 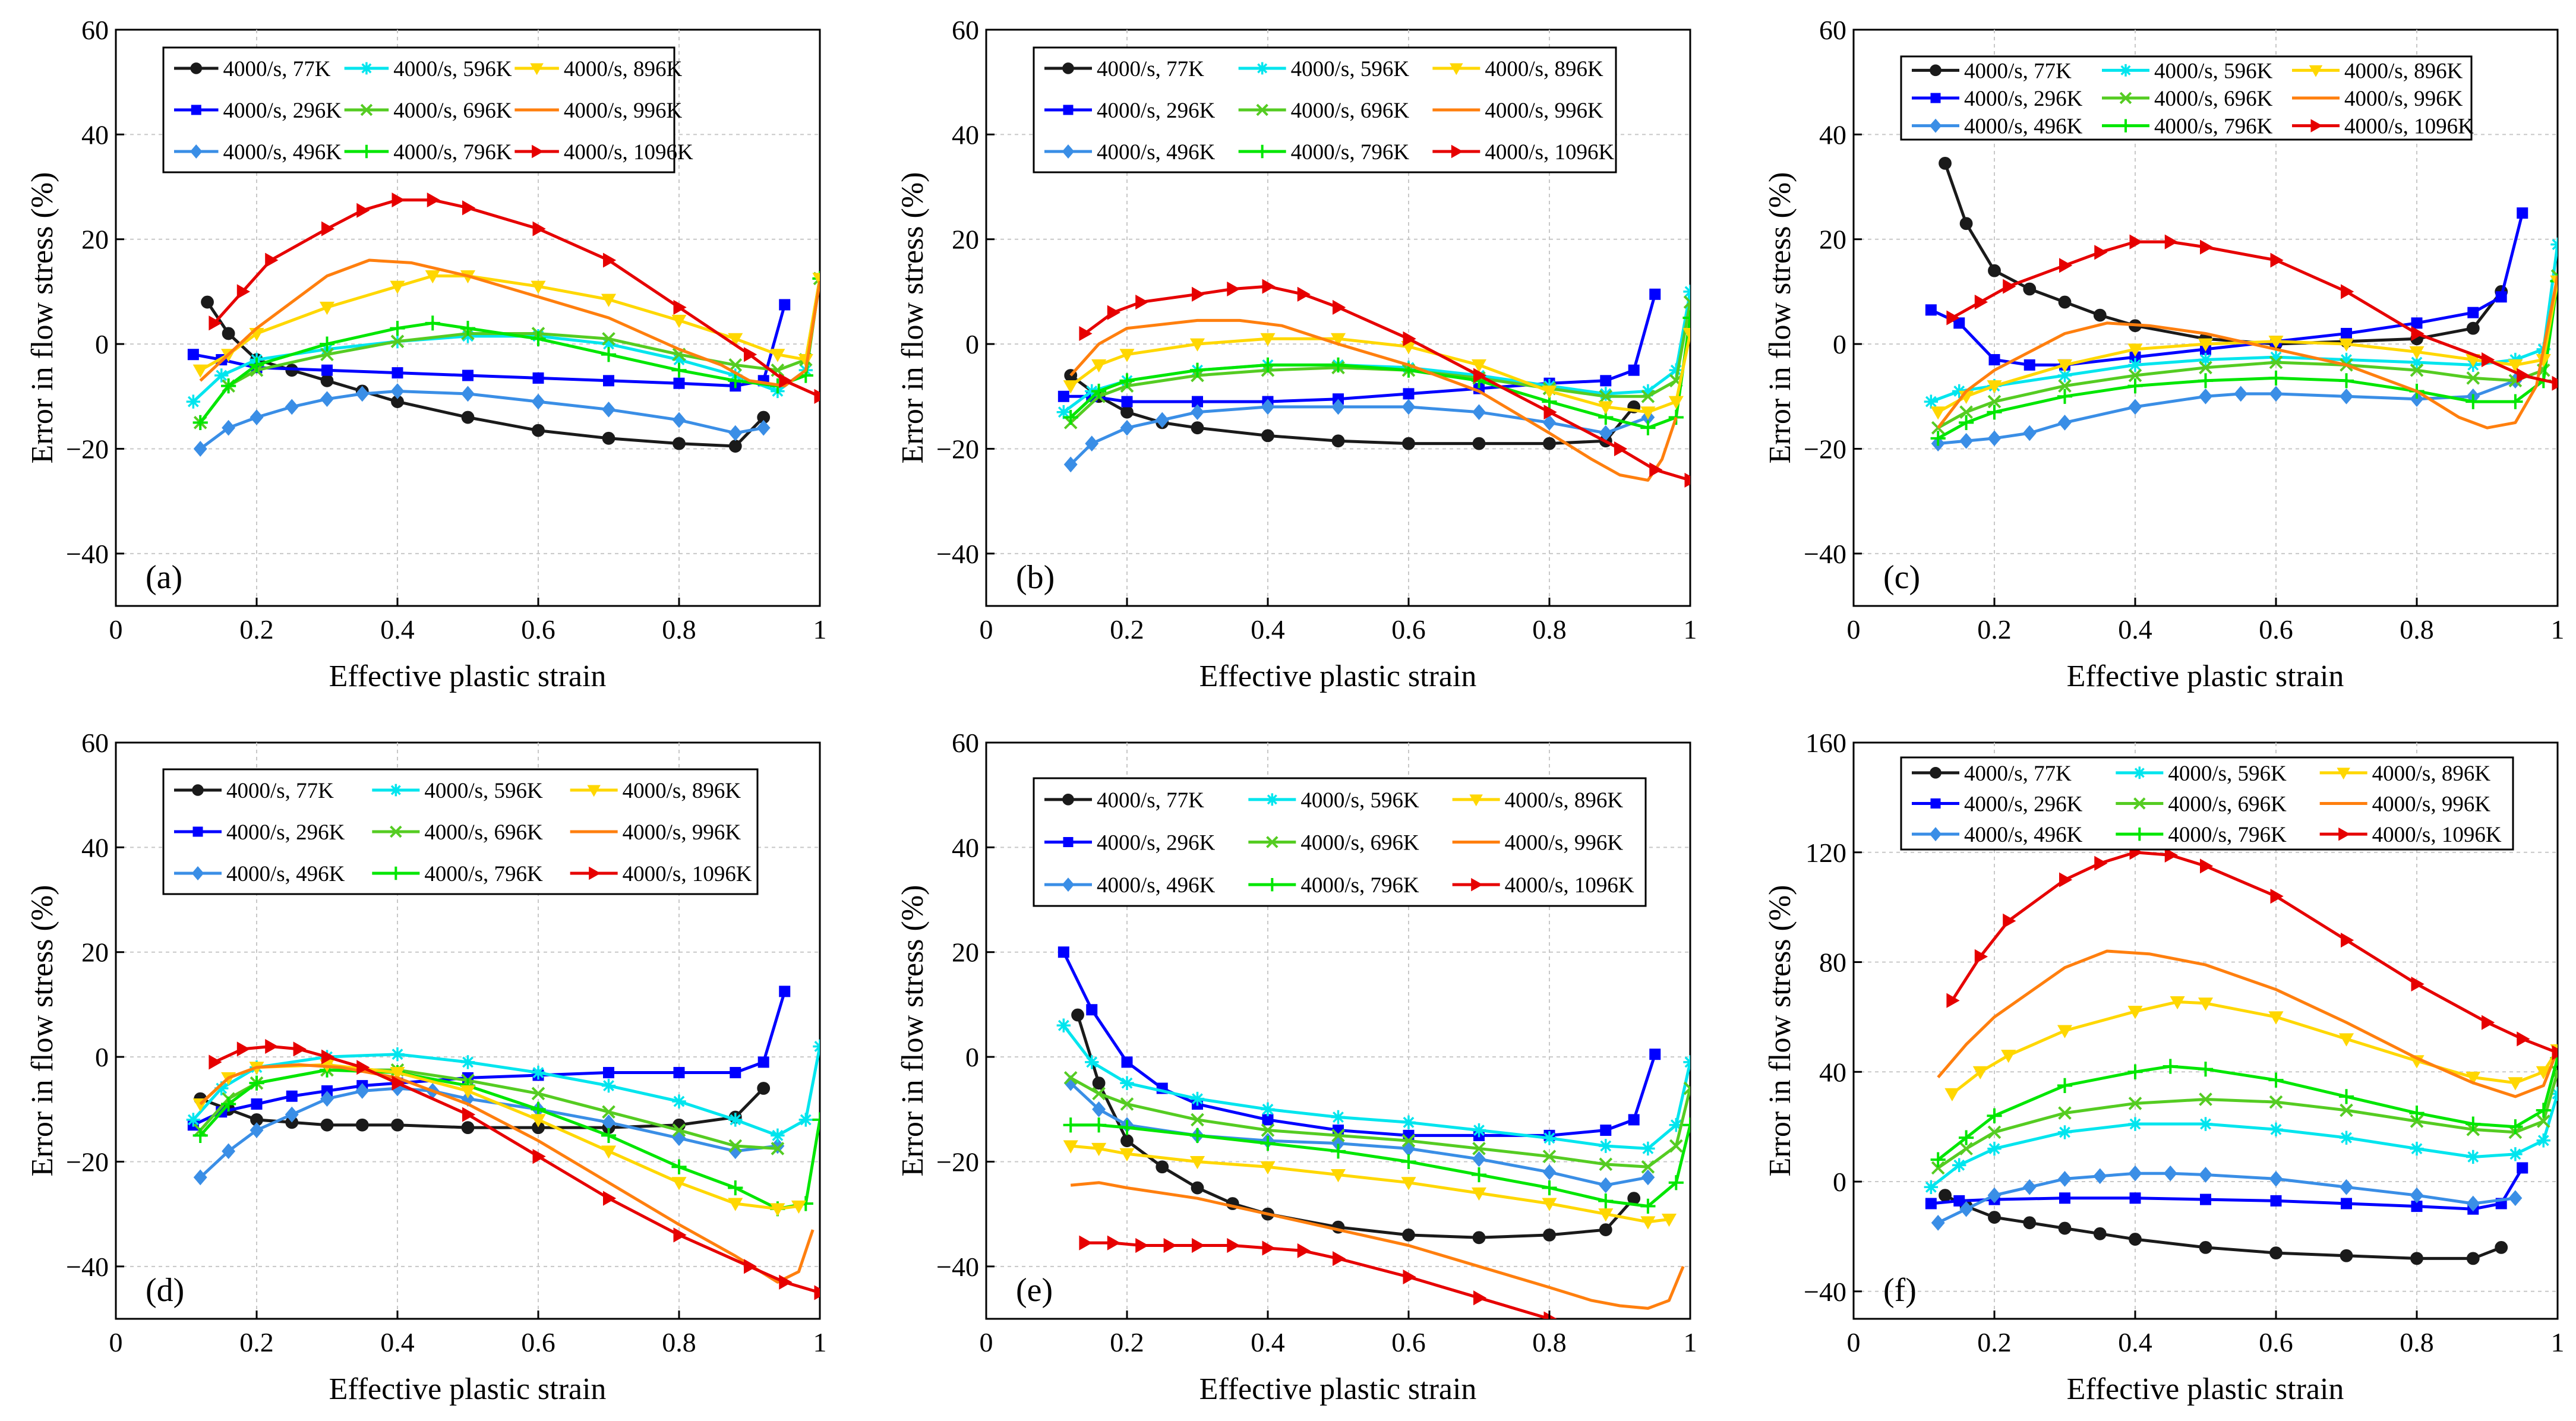 What do you see at coordinates (1825, 853) in the screenshot?
I see `y-tick-label: 120` at bounding box center [1825, 853].